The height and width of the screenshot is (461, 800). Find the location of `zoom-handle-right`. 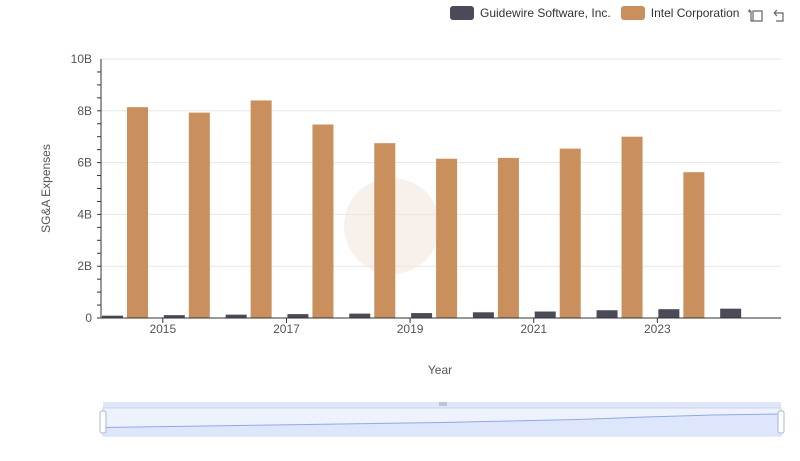

zoom-handle-right is located at coordinates (781, 422).